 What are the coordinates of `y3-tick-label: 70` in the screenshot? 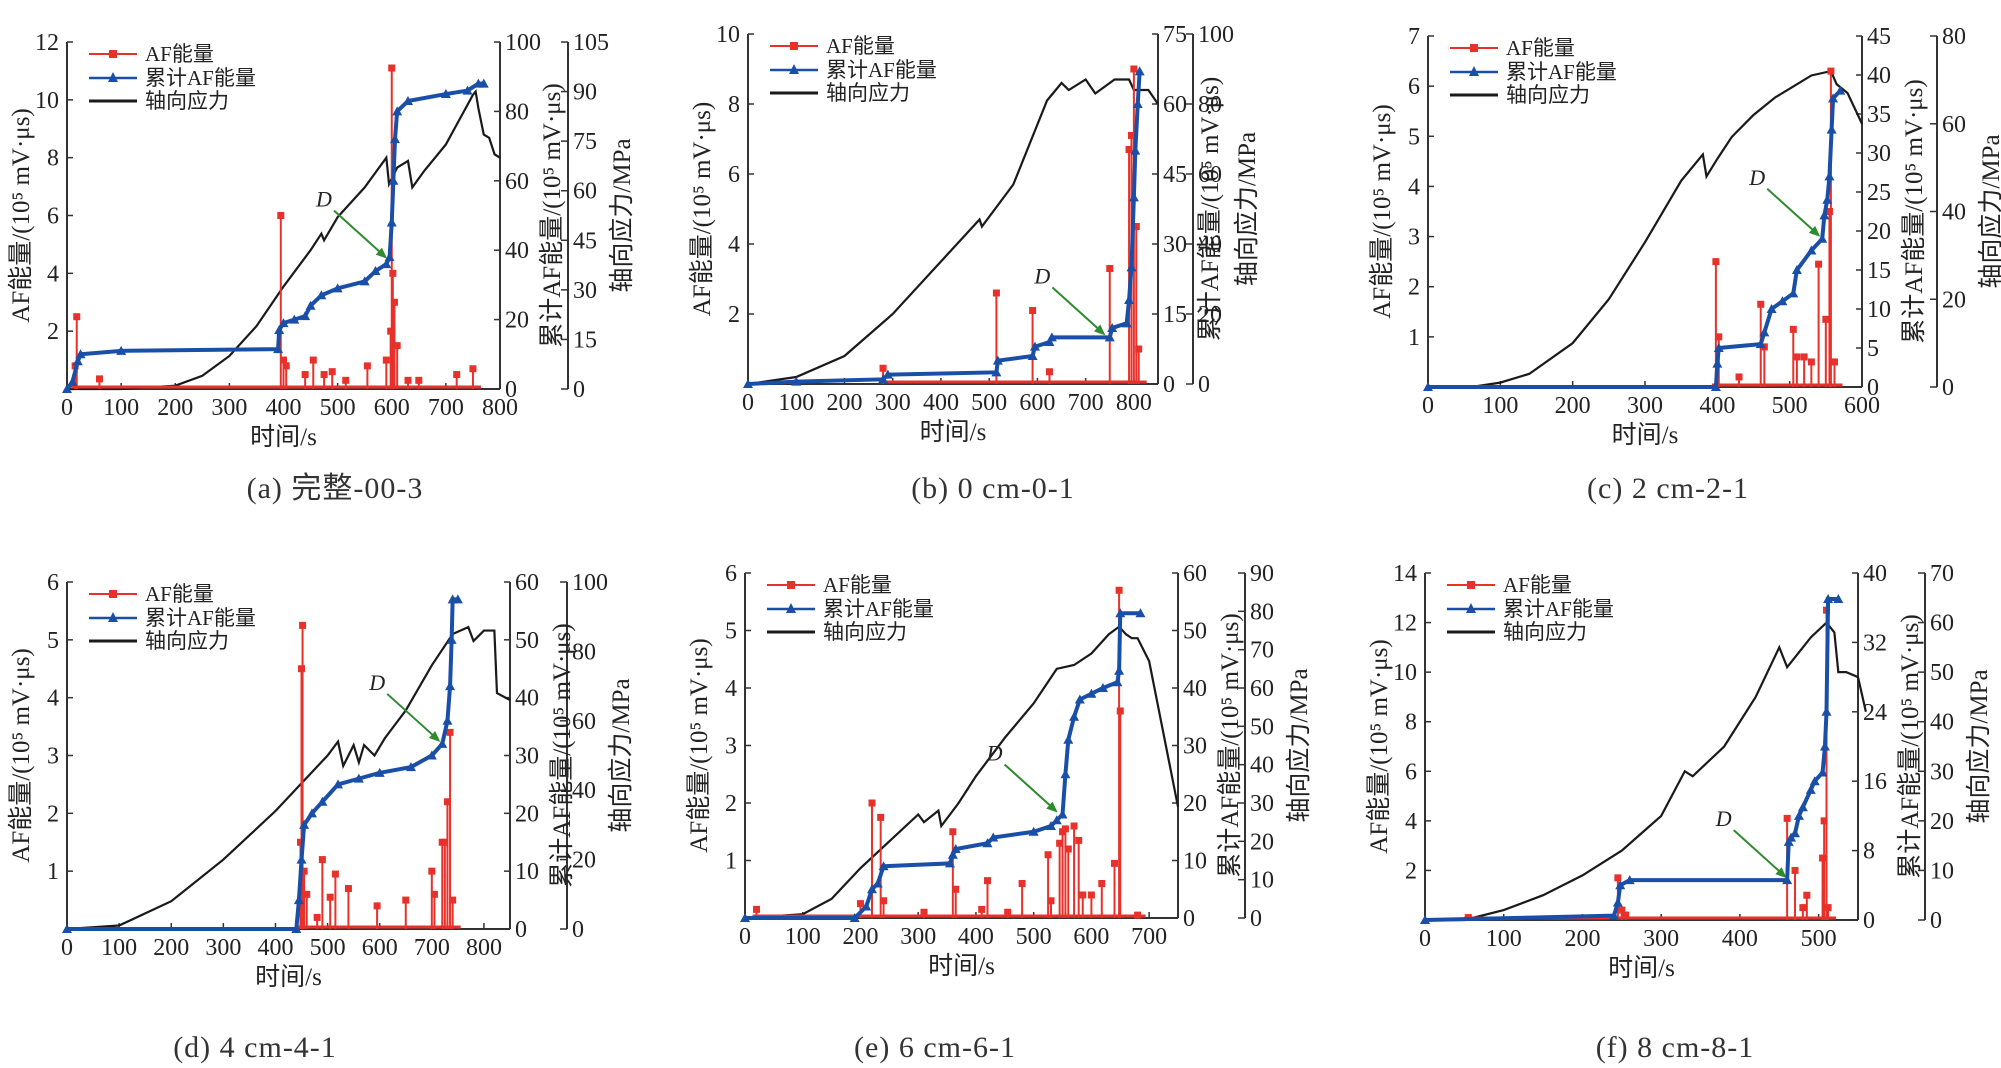 It's located at (1262, 651).